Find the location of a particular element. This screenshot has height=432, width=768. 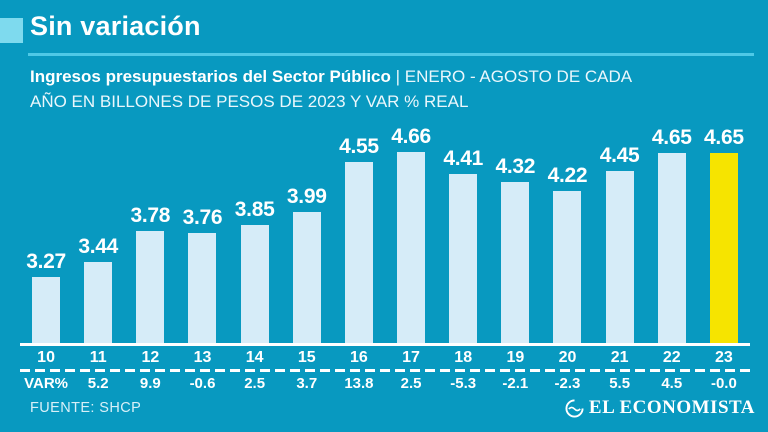

var-value: 4.5 is located at coordinates (672, 383).